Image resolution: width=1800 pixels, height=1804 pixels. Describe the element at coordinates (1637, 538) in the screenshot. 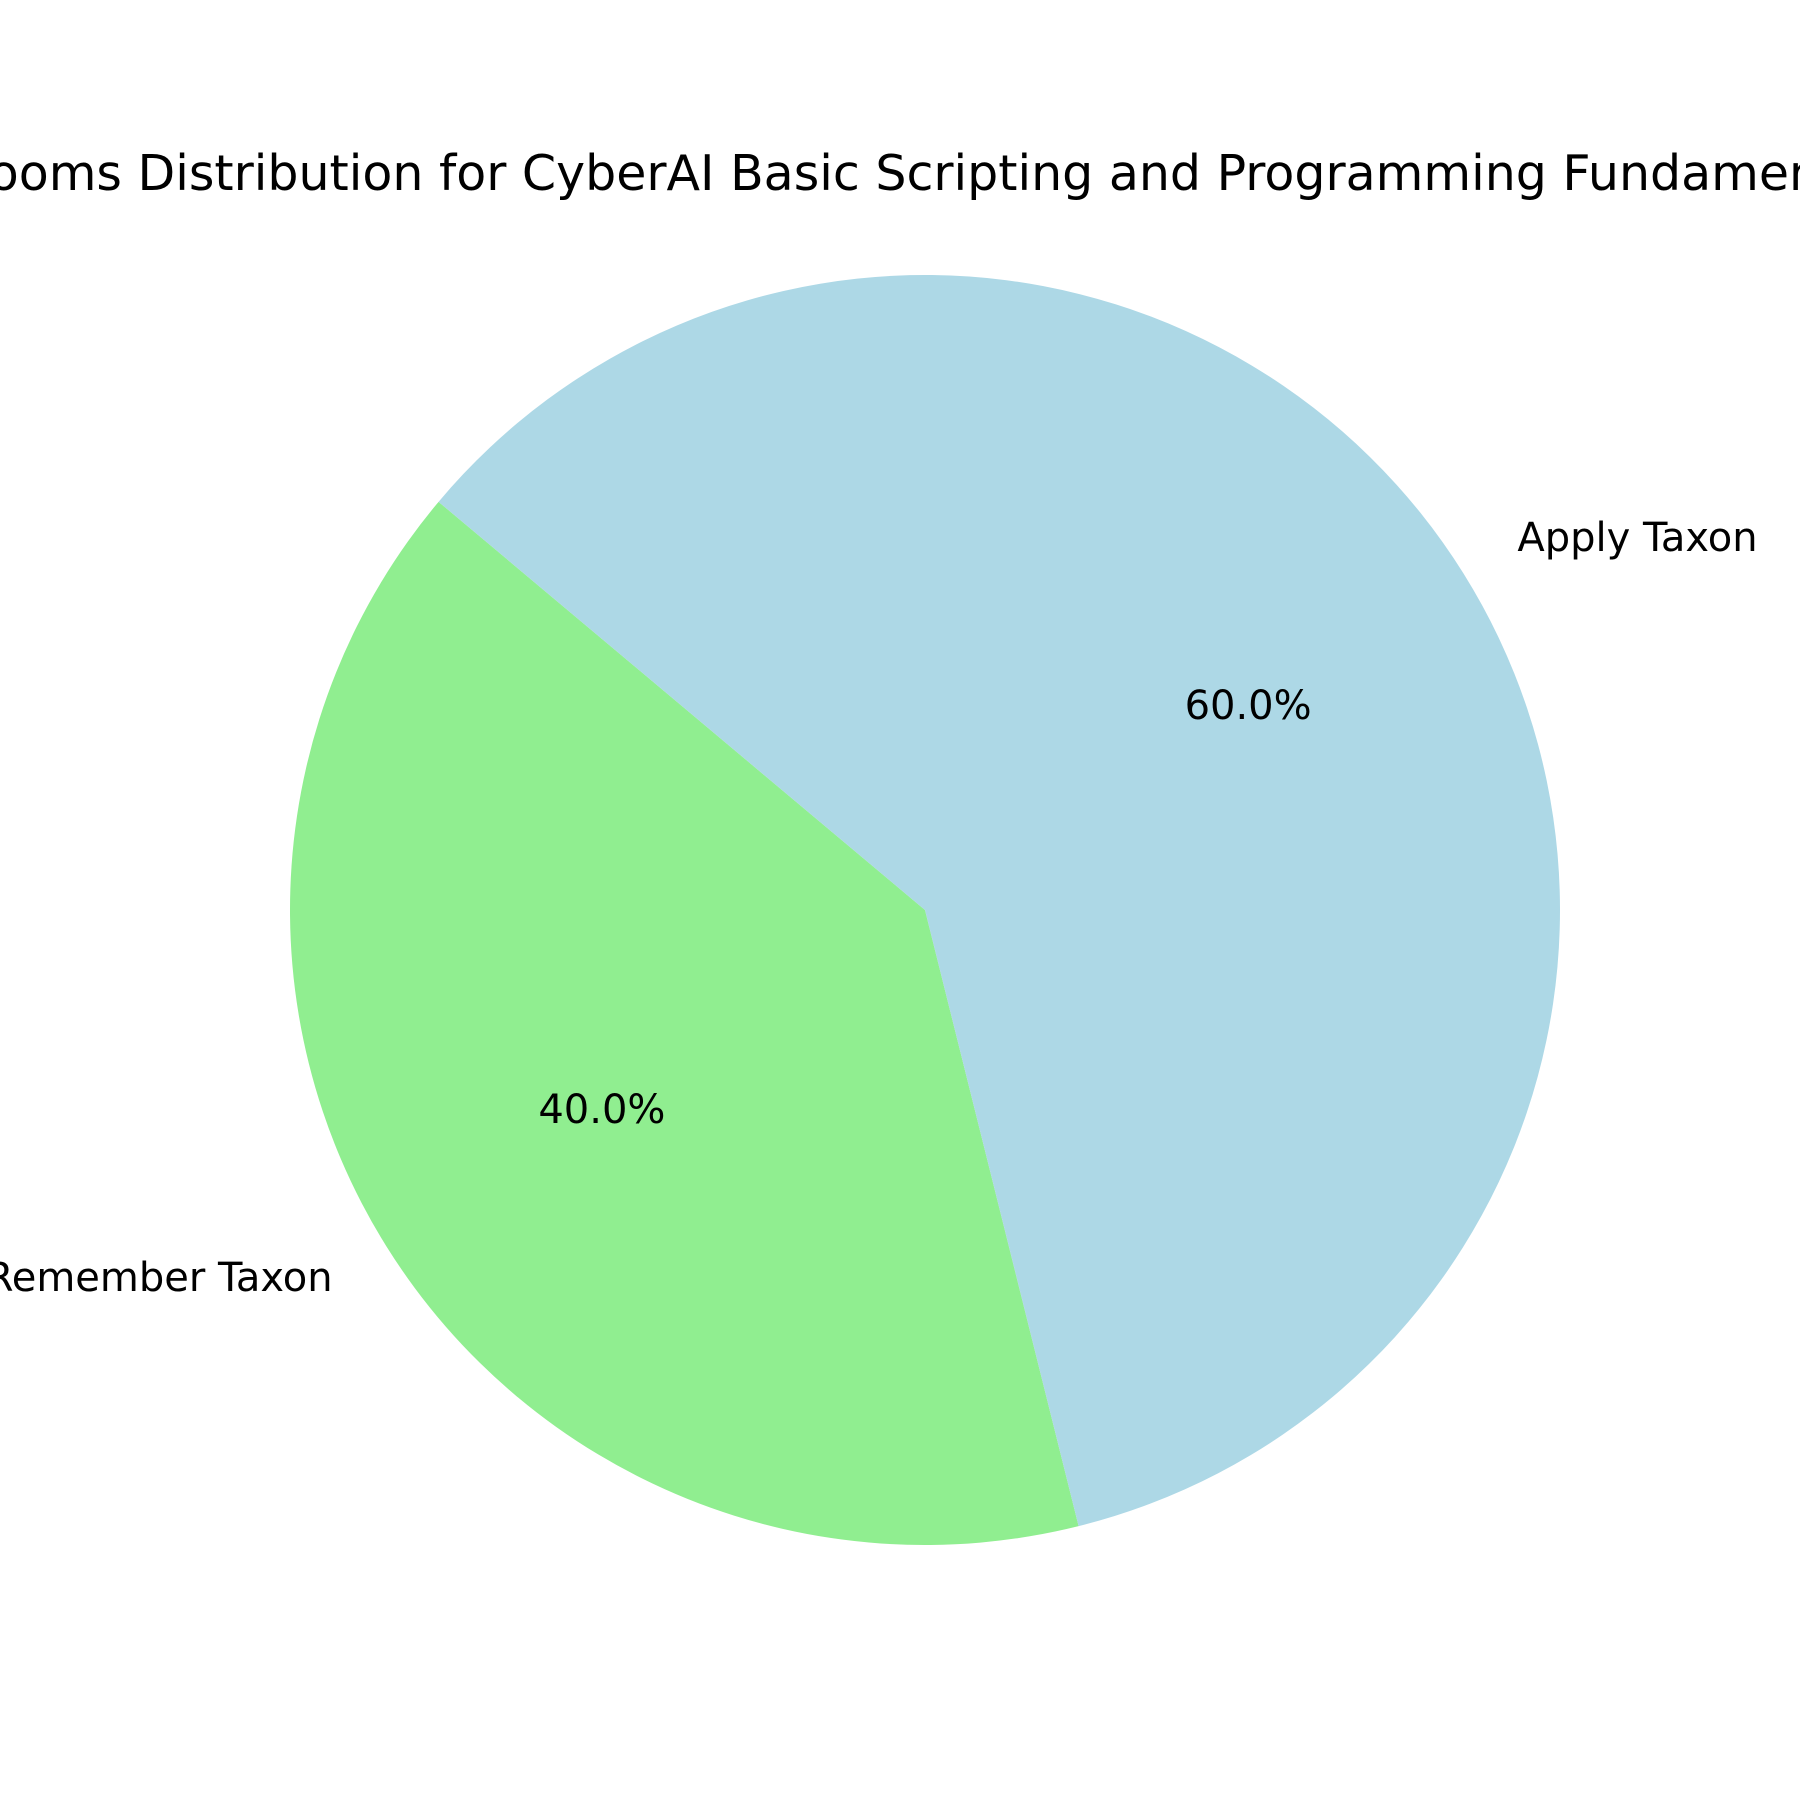

I see `slice-label-apply-taxon: Apply Taxon` at that location.